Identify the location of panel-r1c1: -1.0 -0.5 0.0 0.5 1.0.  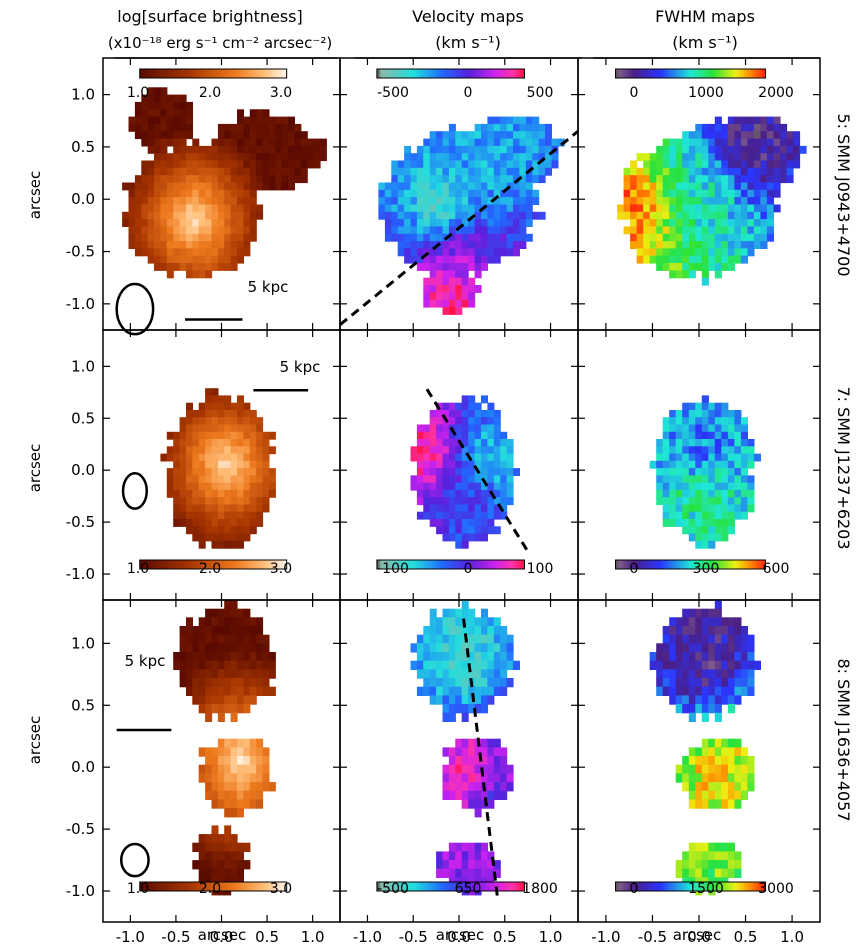
(203, 196).